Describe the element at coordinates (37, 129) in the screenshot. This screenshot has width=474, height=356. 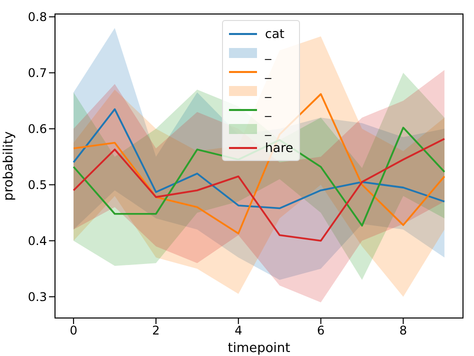
I see `y-tick-label: 0.6` at that location.